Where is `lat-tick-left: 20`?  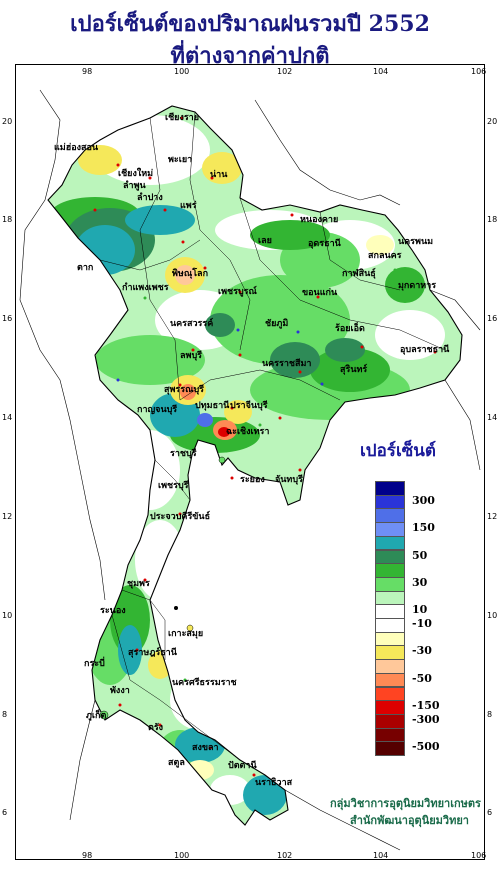 lat-tick-left: 20 is located at coordinates (7, 121).